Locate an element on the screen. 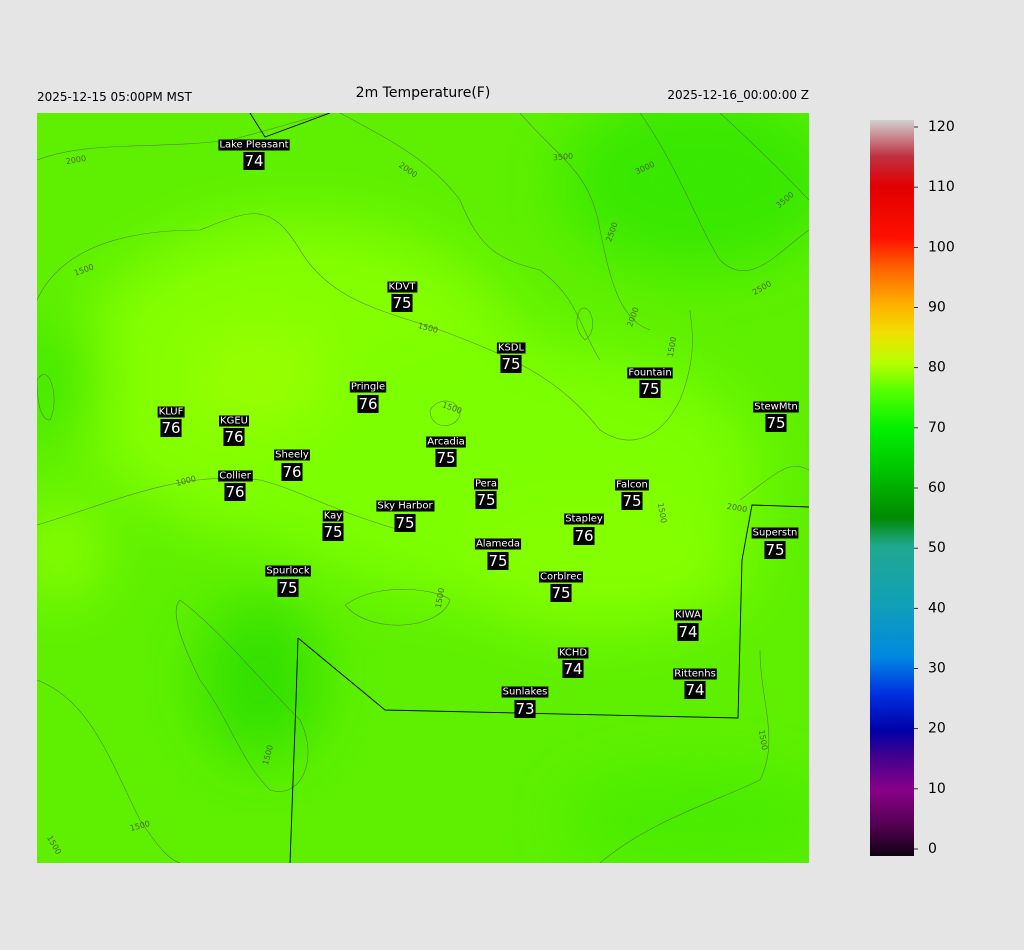  station-name: KGEU is located at coordinates (234, 421).